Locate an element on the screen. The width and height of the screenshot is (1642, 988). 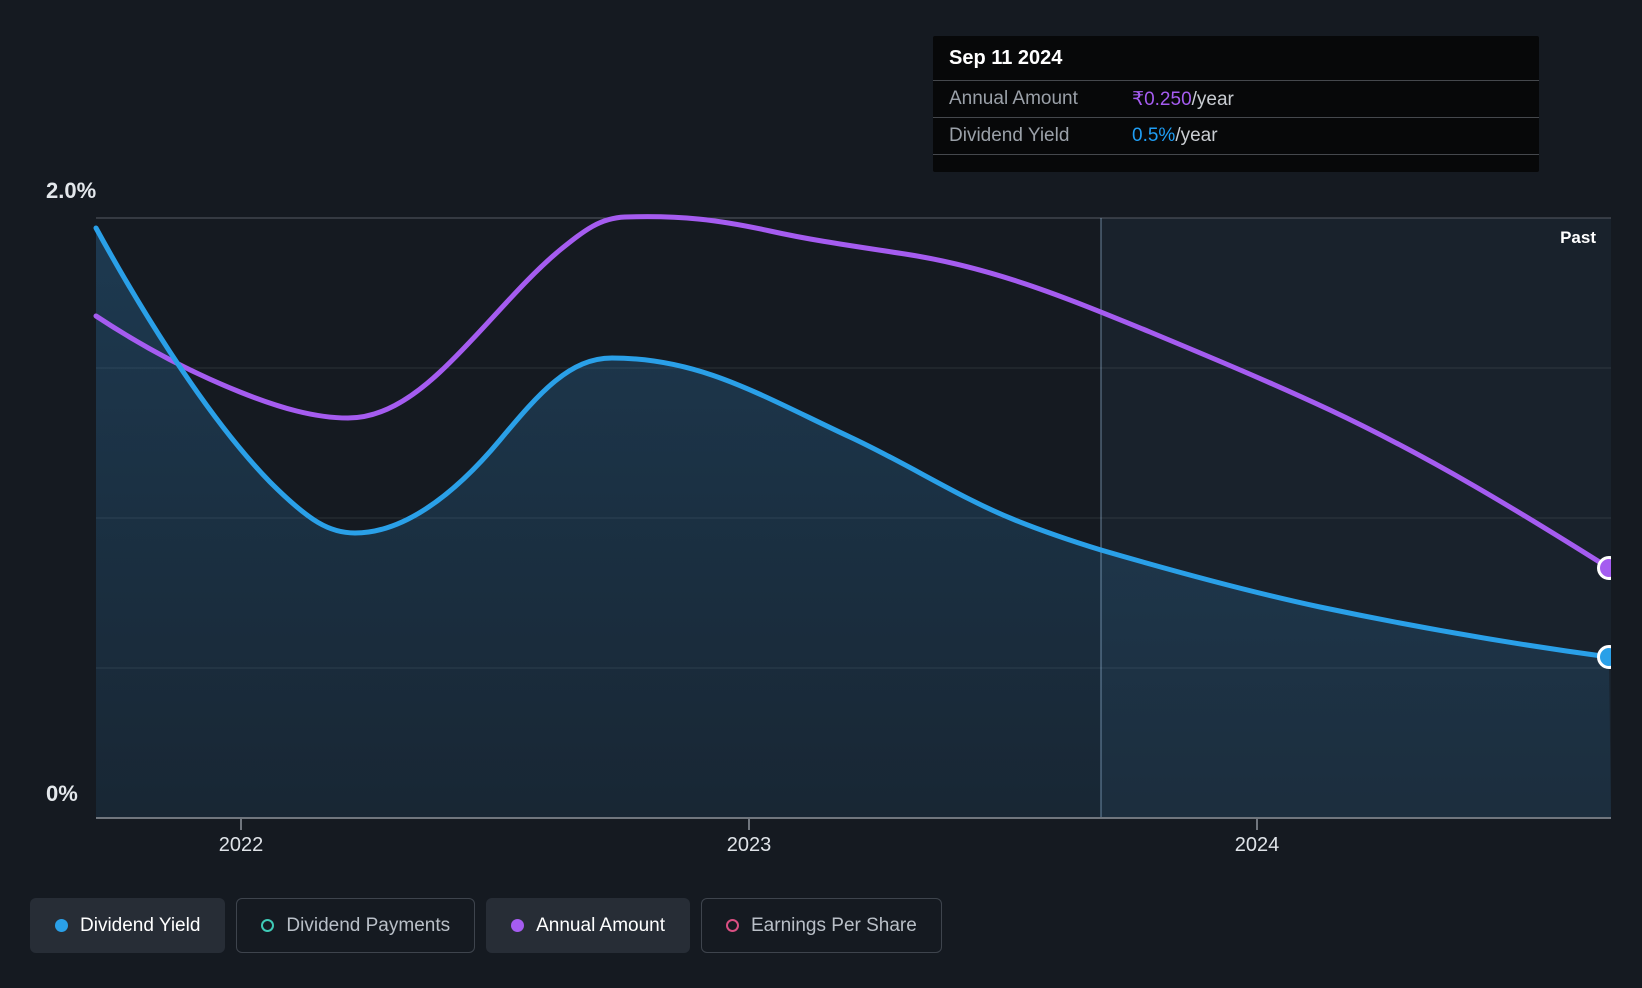
legend-item-dividend-payments: Dividend Payments is located at coordinates (356, 925).